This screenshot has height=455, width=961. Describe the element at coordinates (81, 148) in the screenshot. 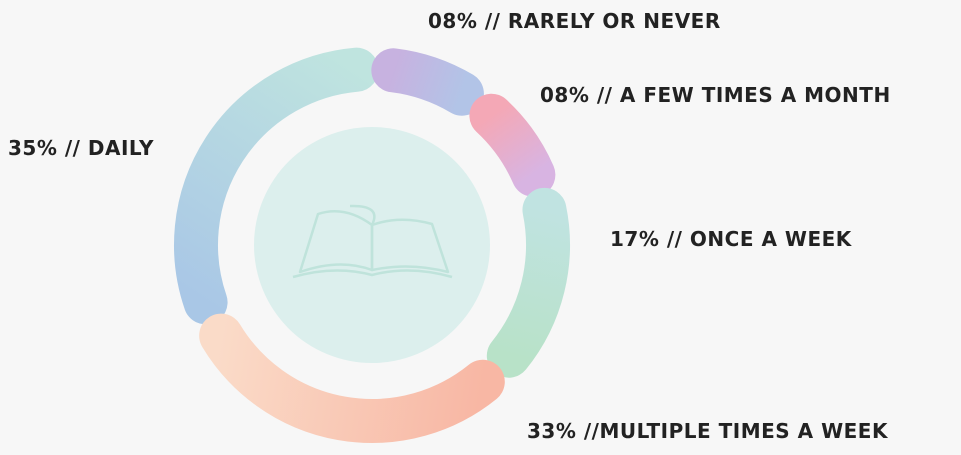

I see `segment-label: 35% // DAILY` at that location.